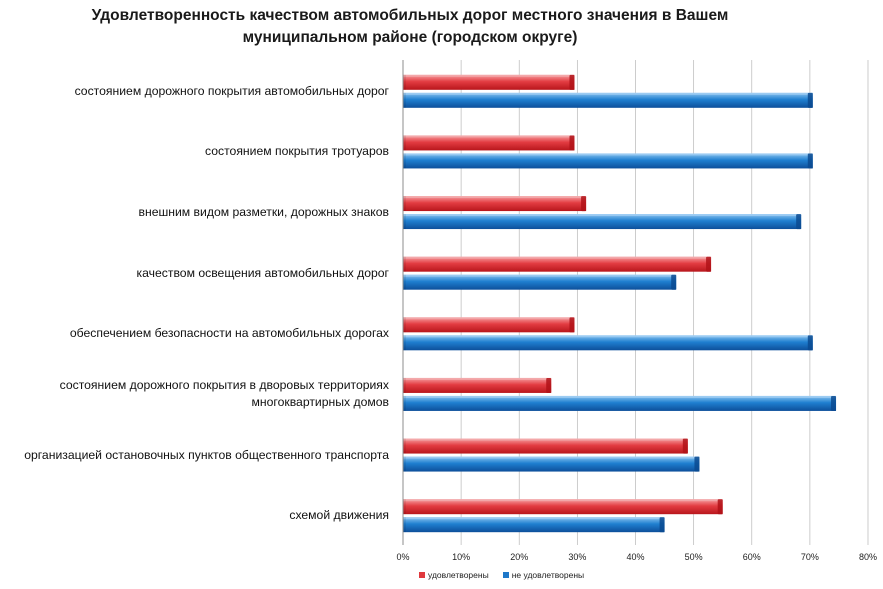  Describe the element at coordinates (694, 557) in the screenshot. I see `x-tick-label: 50%` at that location.